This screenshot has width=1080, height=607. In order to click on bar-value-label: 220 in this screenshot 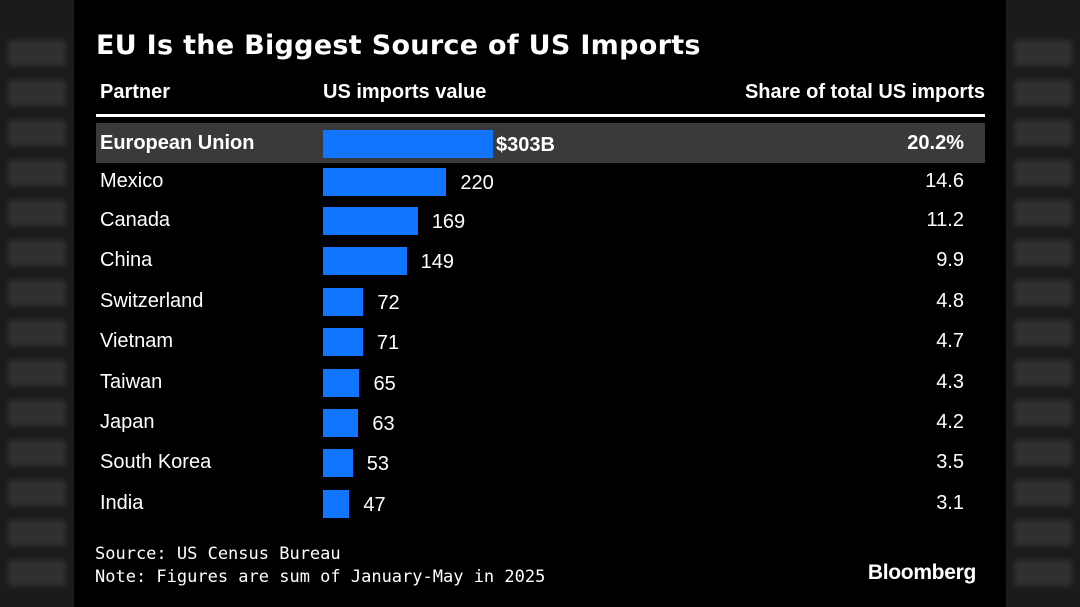, I will do `click(477, 183)`.